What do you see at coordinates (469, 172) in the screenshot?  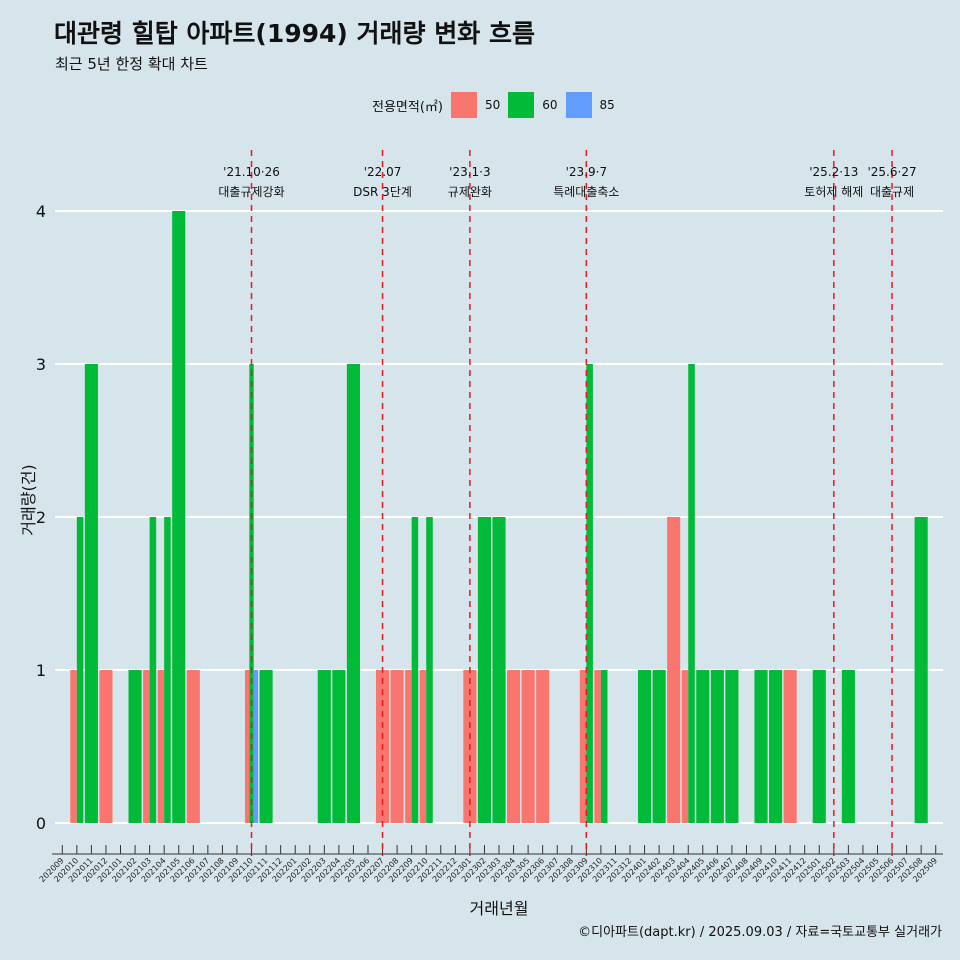 I see `event-date: '23.1·3` at bounding box center [469, 172].